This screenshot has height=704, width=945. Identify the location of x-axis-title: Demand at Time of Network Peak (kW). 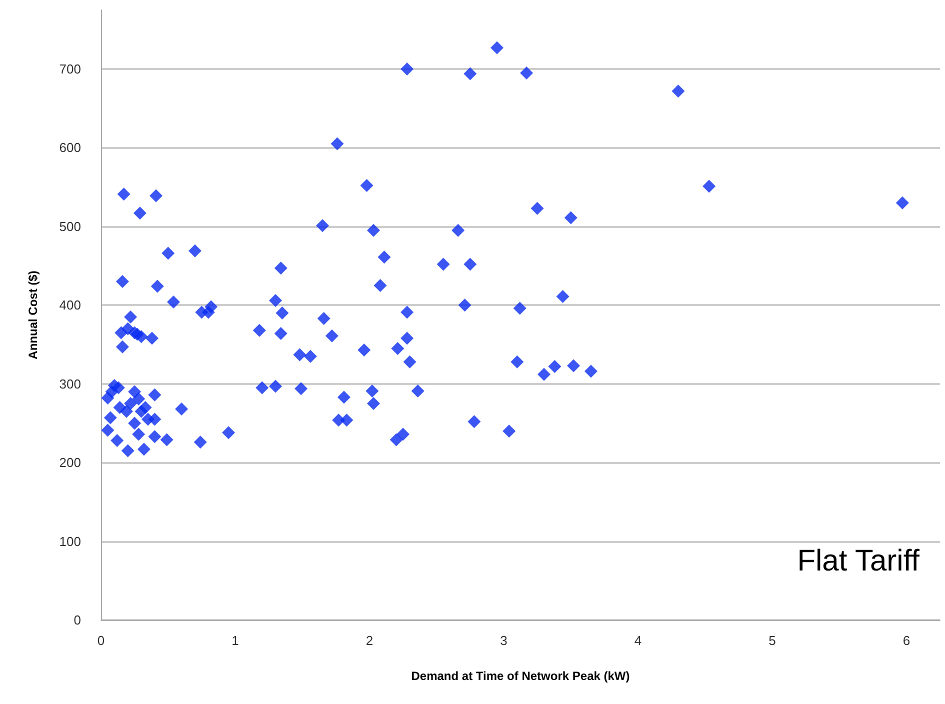
(520, 676).